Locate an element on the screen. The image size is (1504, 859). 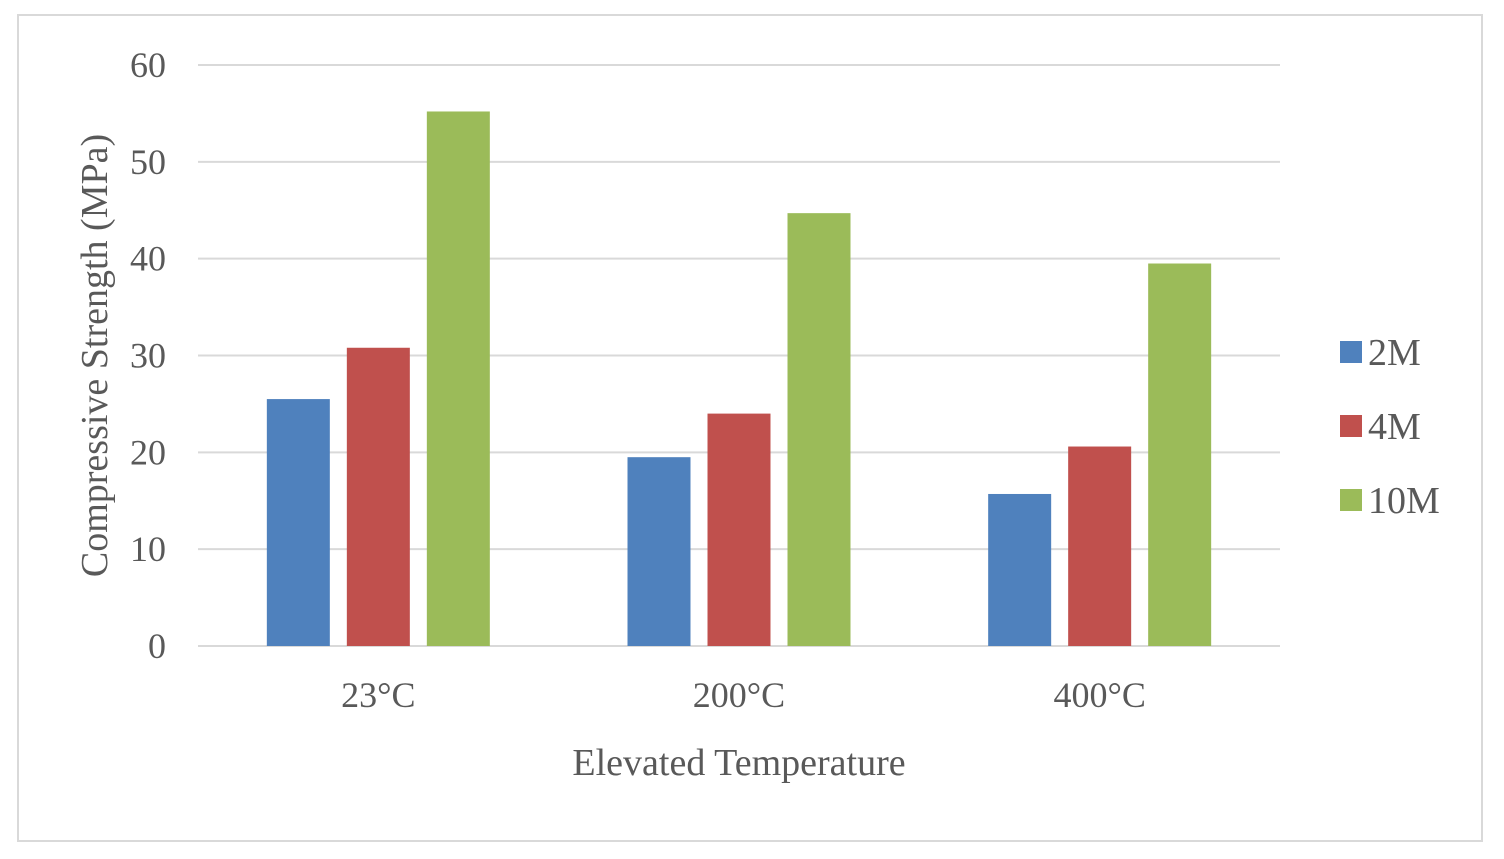
bar-4M-400°C is located at coordinates (1100, 546).